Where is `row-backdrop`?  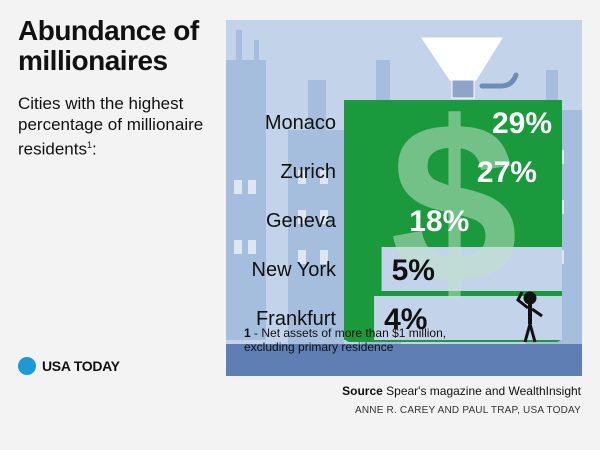
row-backdrop is located at coordinates (453, 318).